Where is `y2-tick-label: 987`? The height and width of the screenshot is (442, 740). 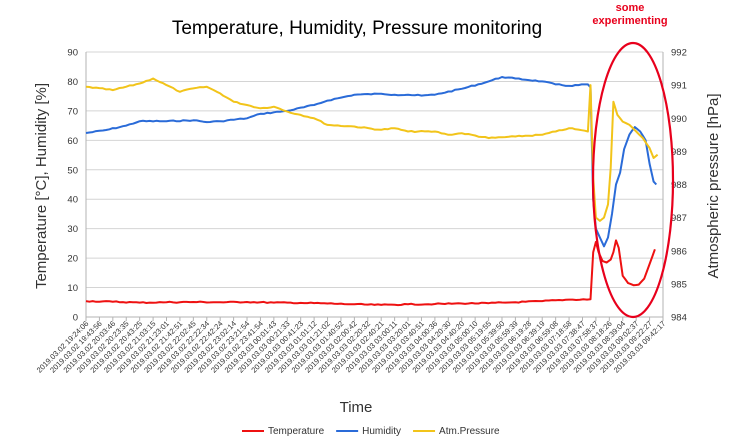 y2-tick-label: 987 is located at coordinates (679, 218).